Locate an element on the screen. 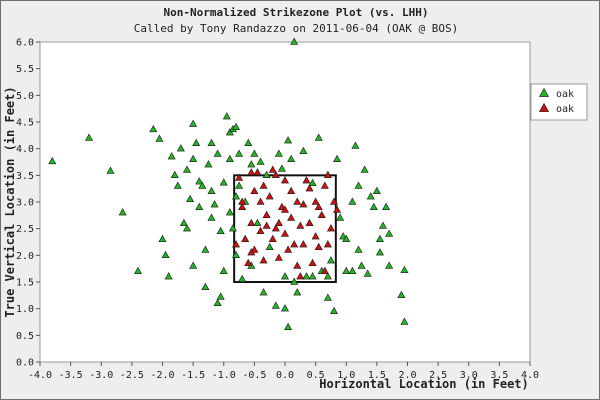  legend-entry-0: oak is located at coordinates (565, 94).